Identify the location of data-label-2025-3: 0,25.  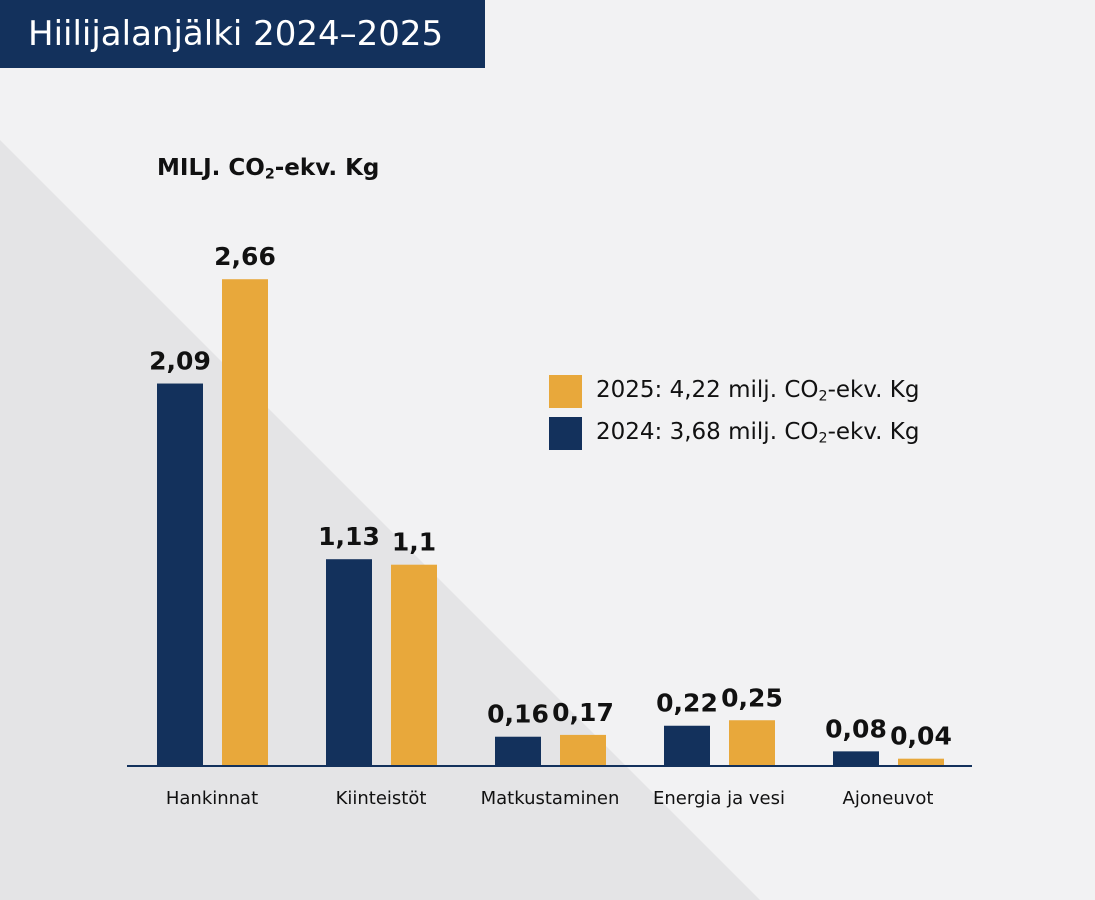
(752, 697).